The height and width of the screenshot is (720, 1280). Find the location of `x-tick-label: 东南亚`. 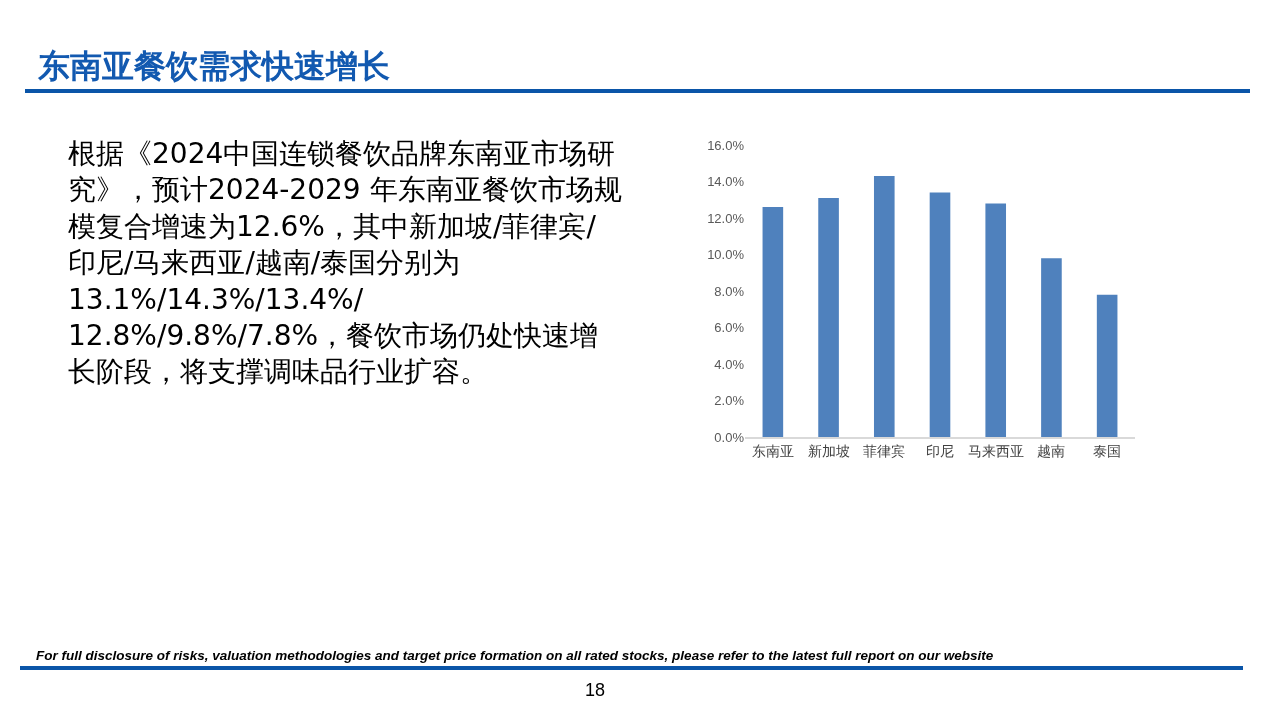

x-tick-label: 东南亚 is located at coordinates (772, 451).